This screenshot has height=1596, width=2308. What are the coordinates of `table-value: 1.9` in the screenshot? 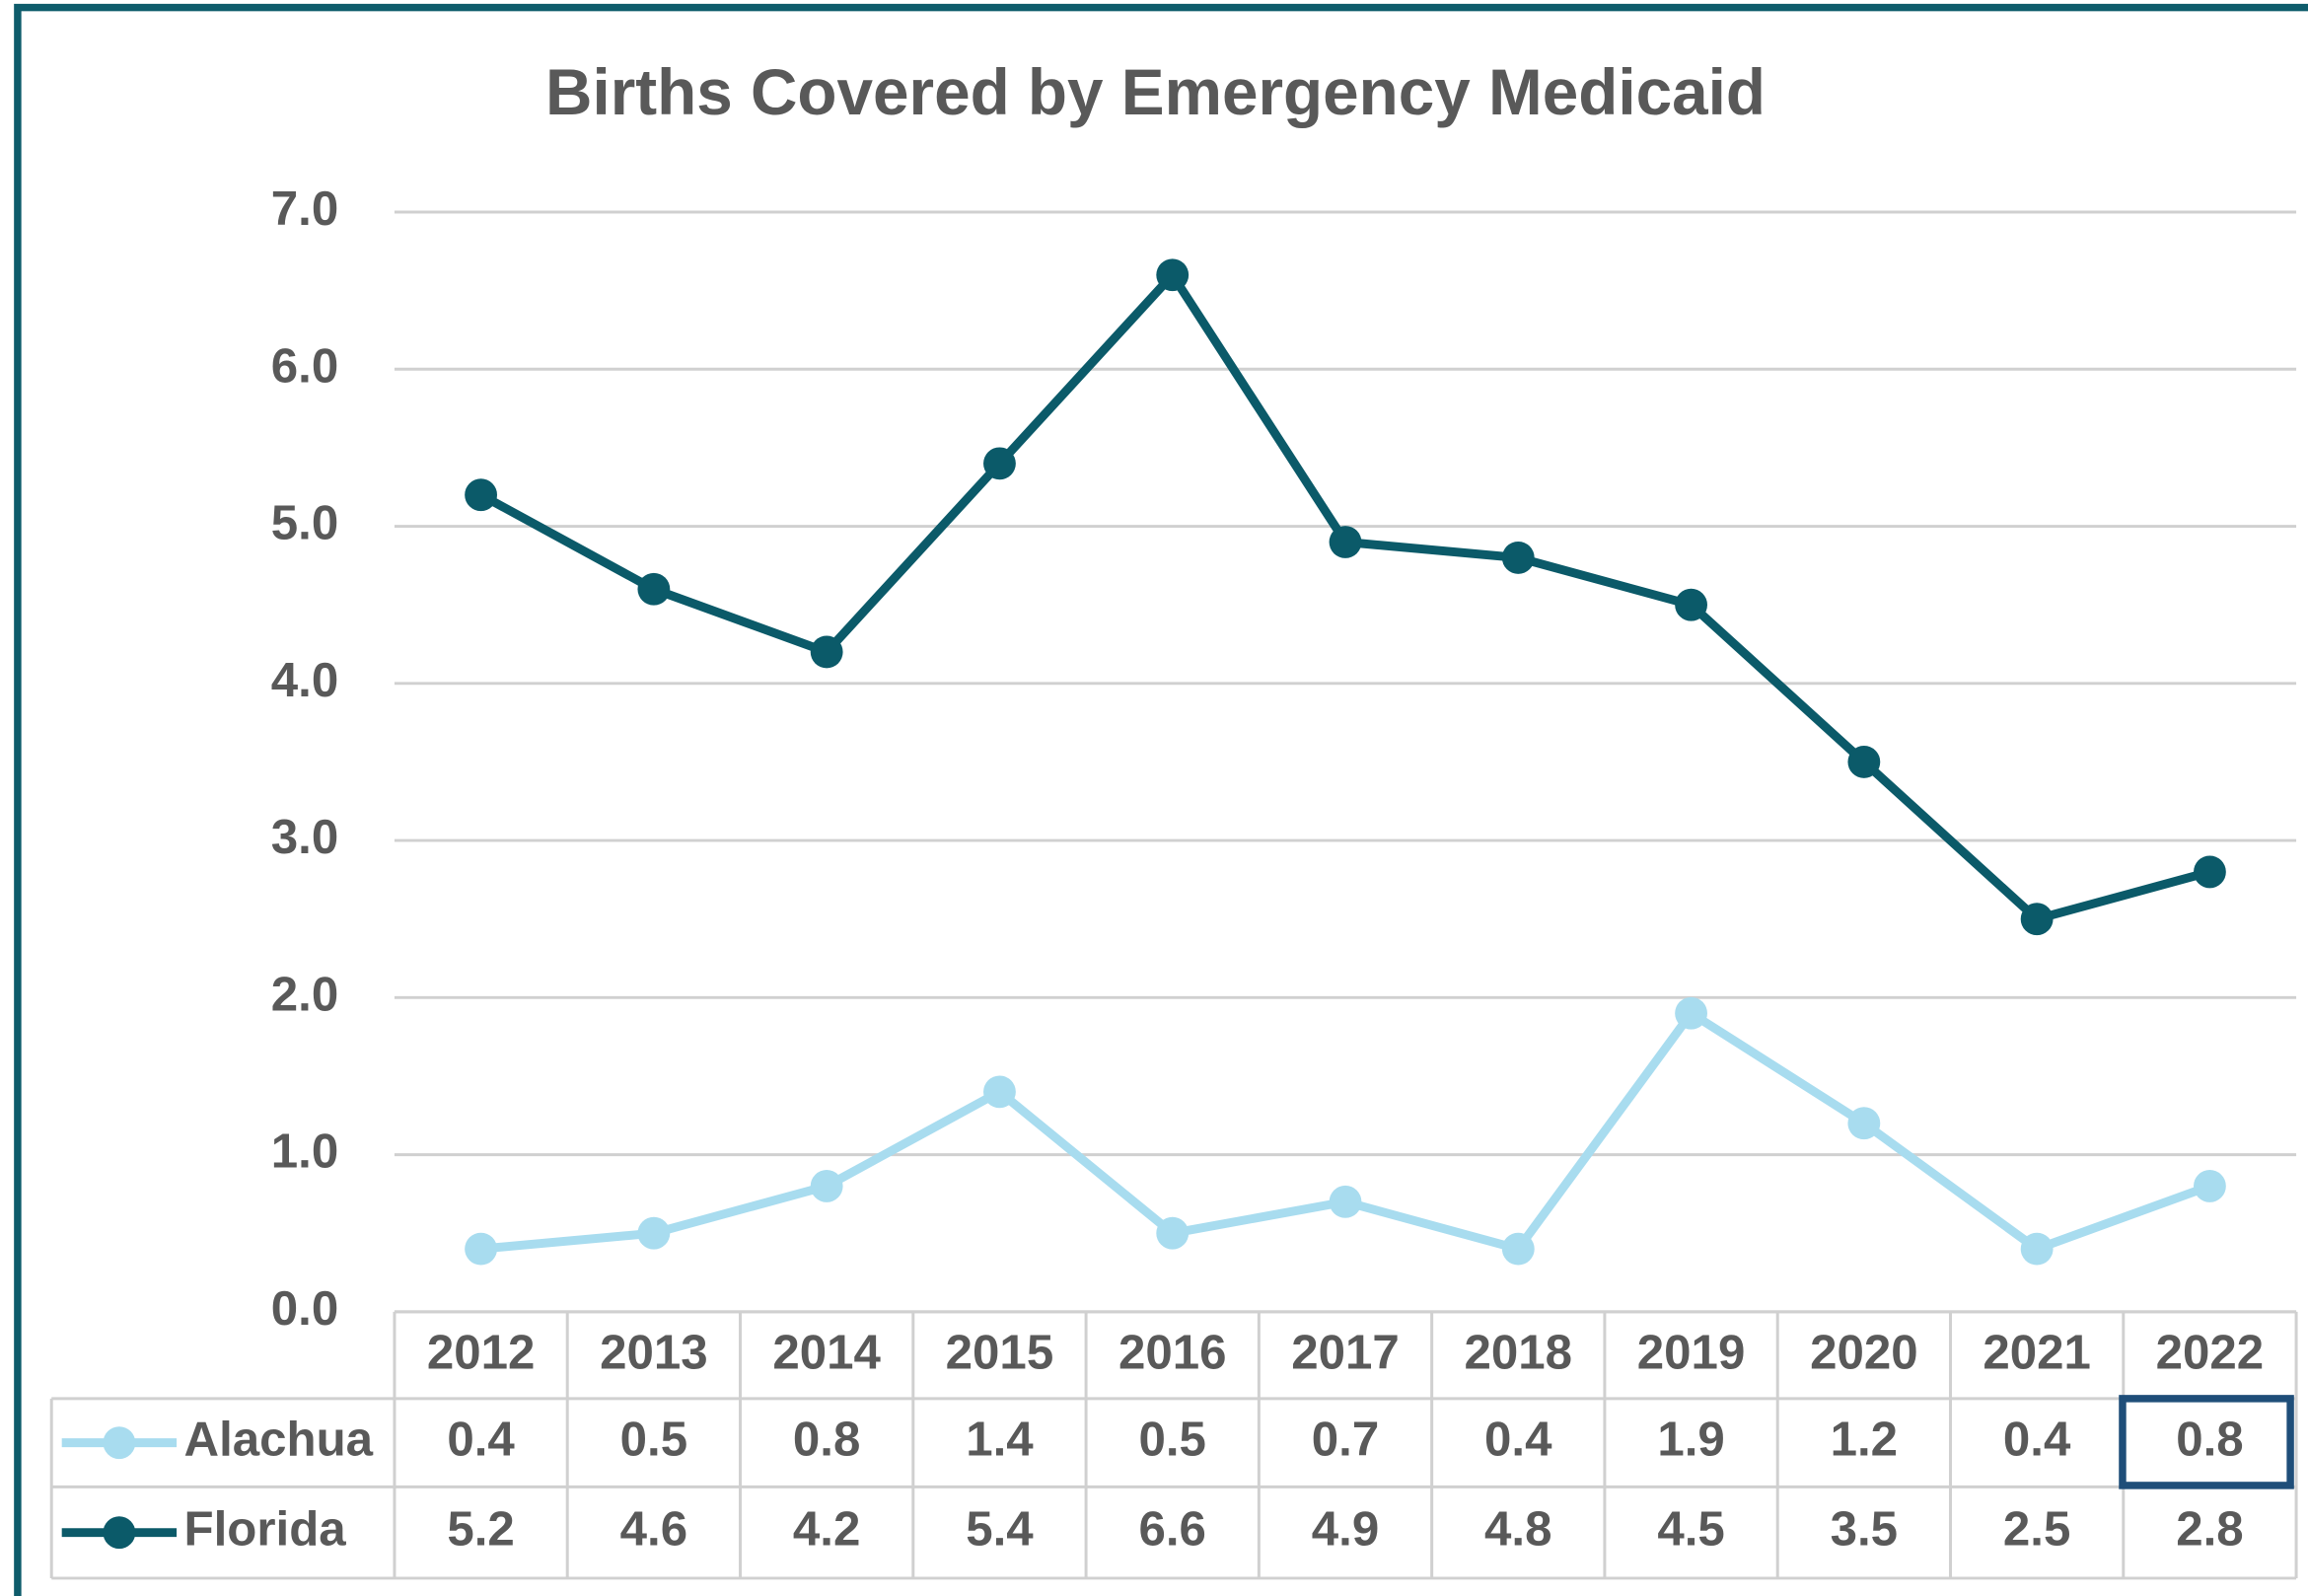 It's located at (1691, 1440).